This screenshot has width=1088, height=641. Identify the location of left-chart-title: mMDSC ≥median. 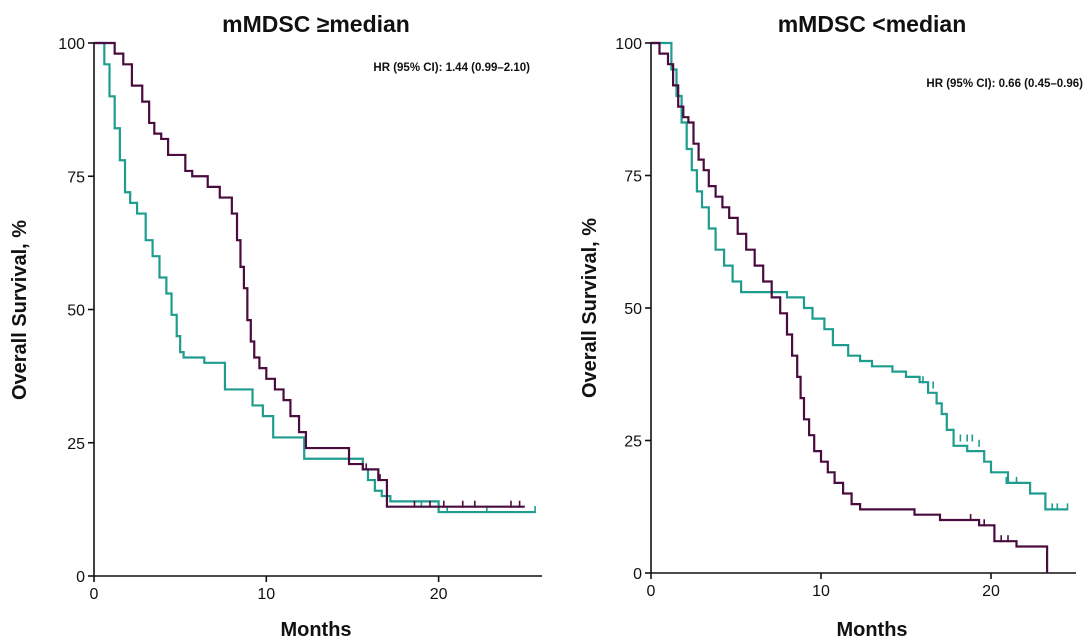
(316, 24).